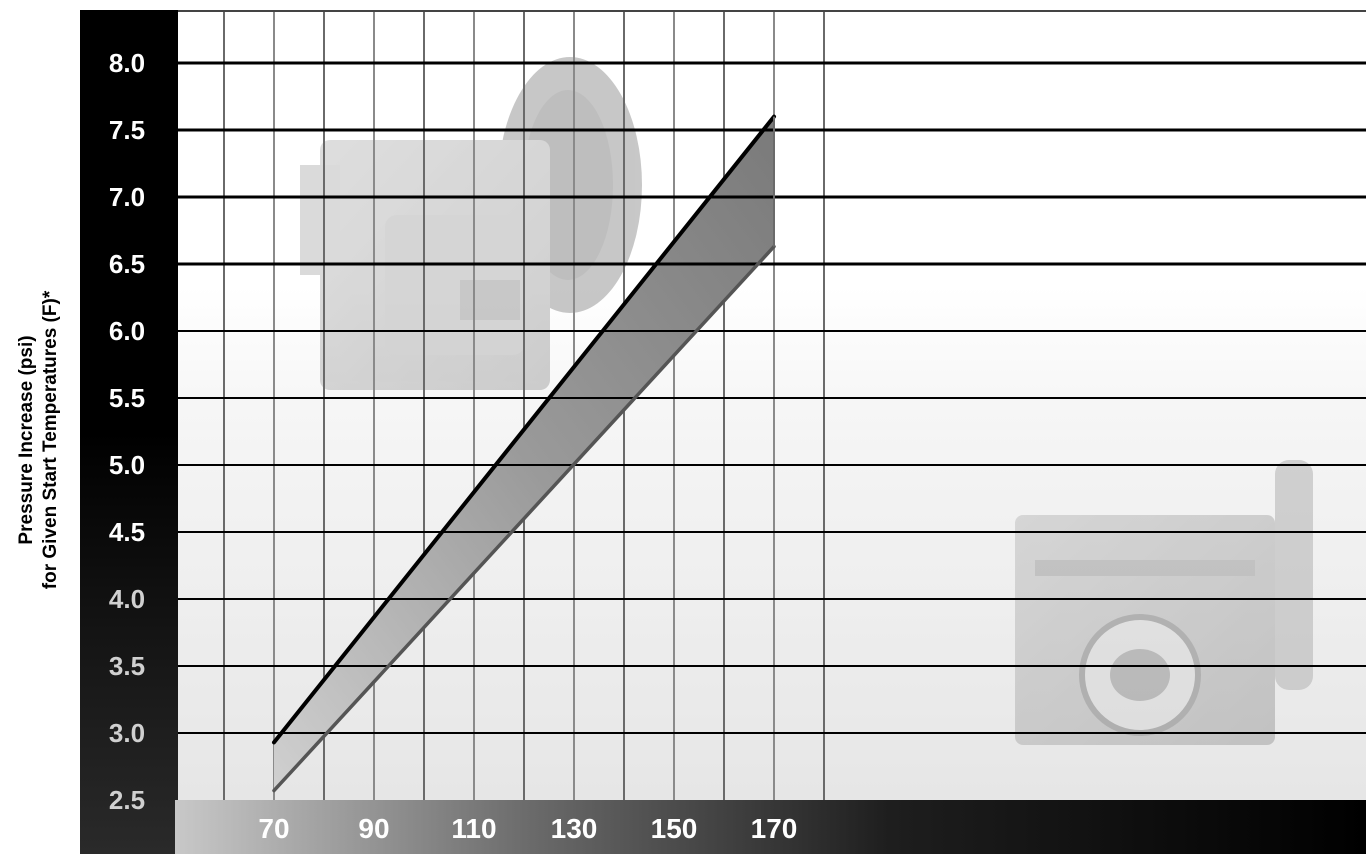 This screenshot has height=854, width=1366. What do you see at coordinates (127, 666) in the screenshot?
I see `y-tick-3.5: 3.5` at bounding box center [127, 666].